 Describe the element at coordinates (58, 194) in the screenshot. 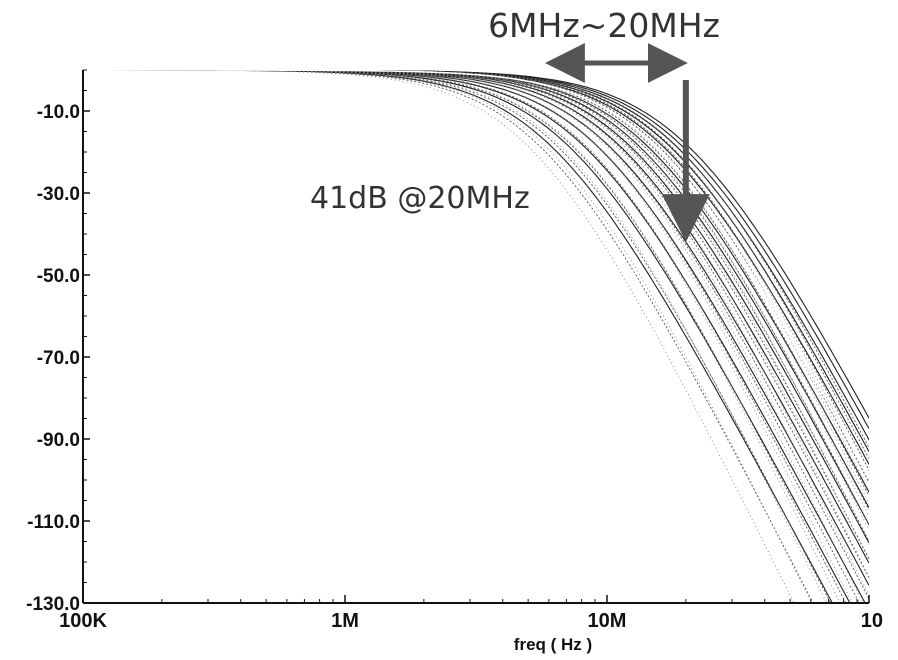

I see `y-tick-label: -30.0` at that location.